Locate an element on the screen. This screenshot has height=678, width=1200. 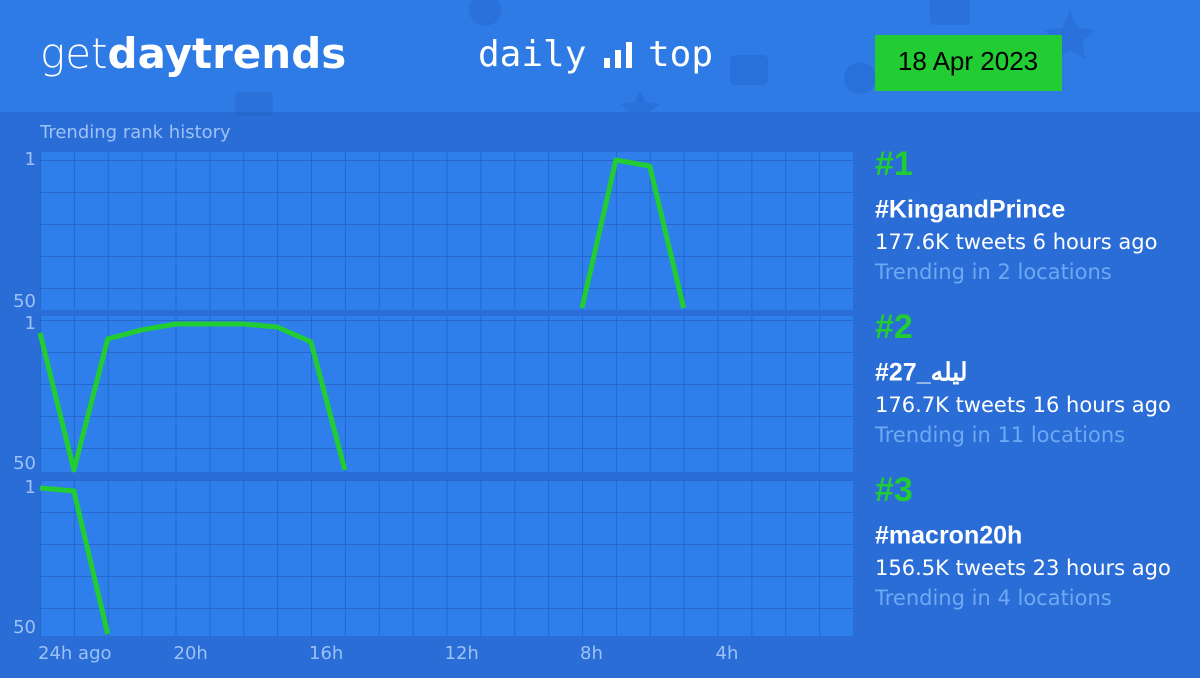
trend-tweets: 176.7K tweets 16 hours ago is located at coordinates (1023, 405).